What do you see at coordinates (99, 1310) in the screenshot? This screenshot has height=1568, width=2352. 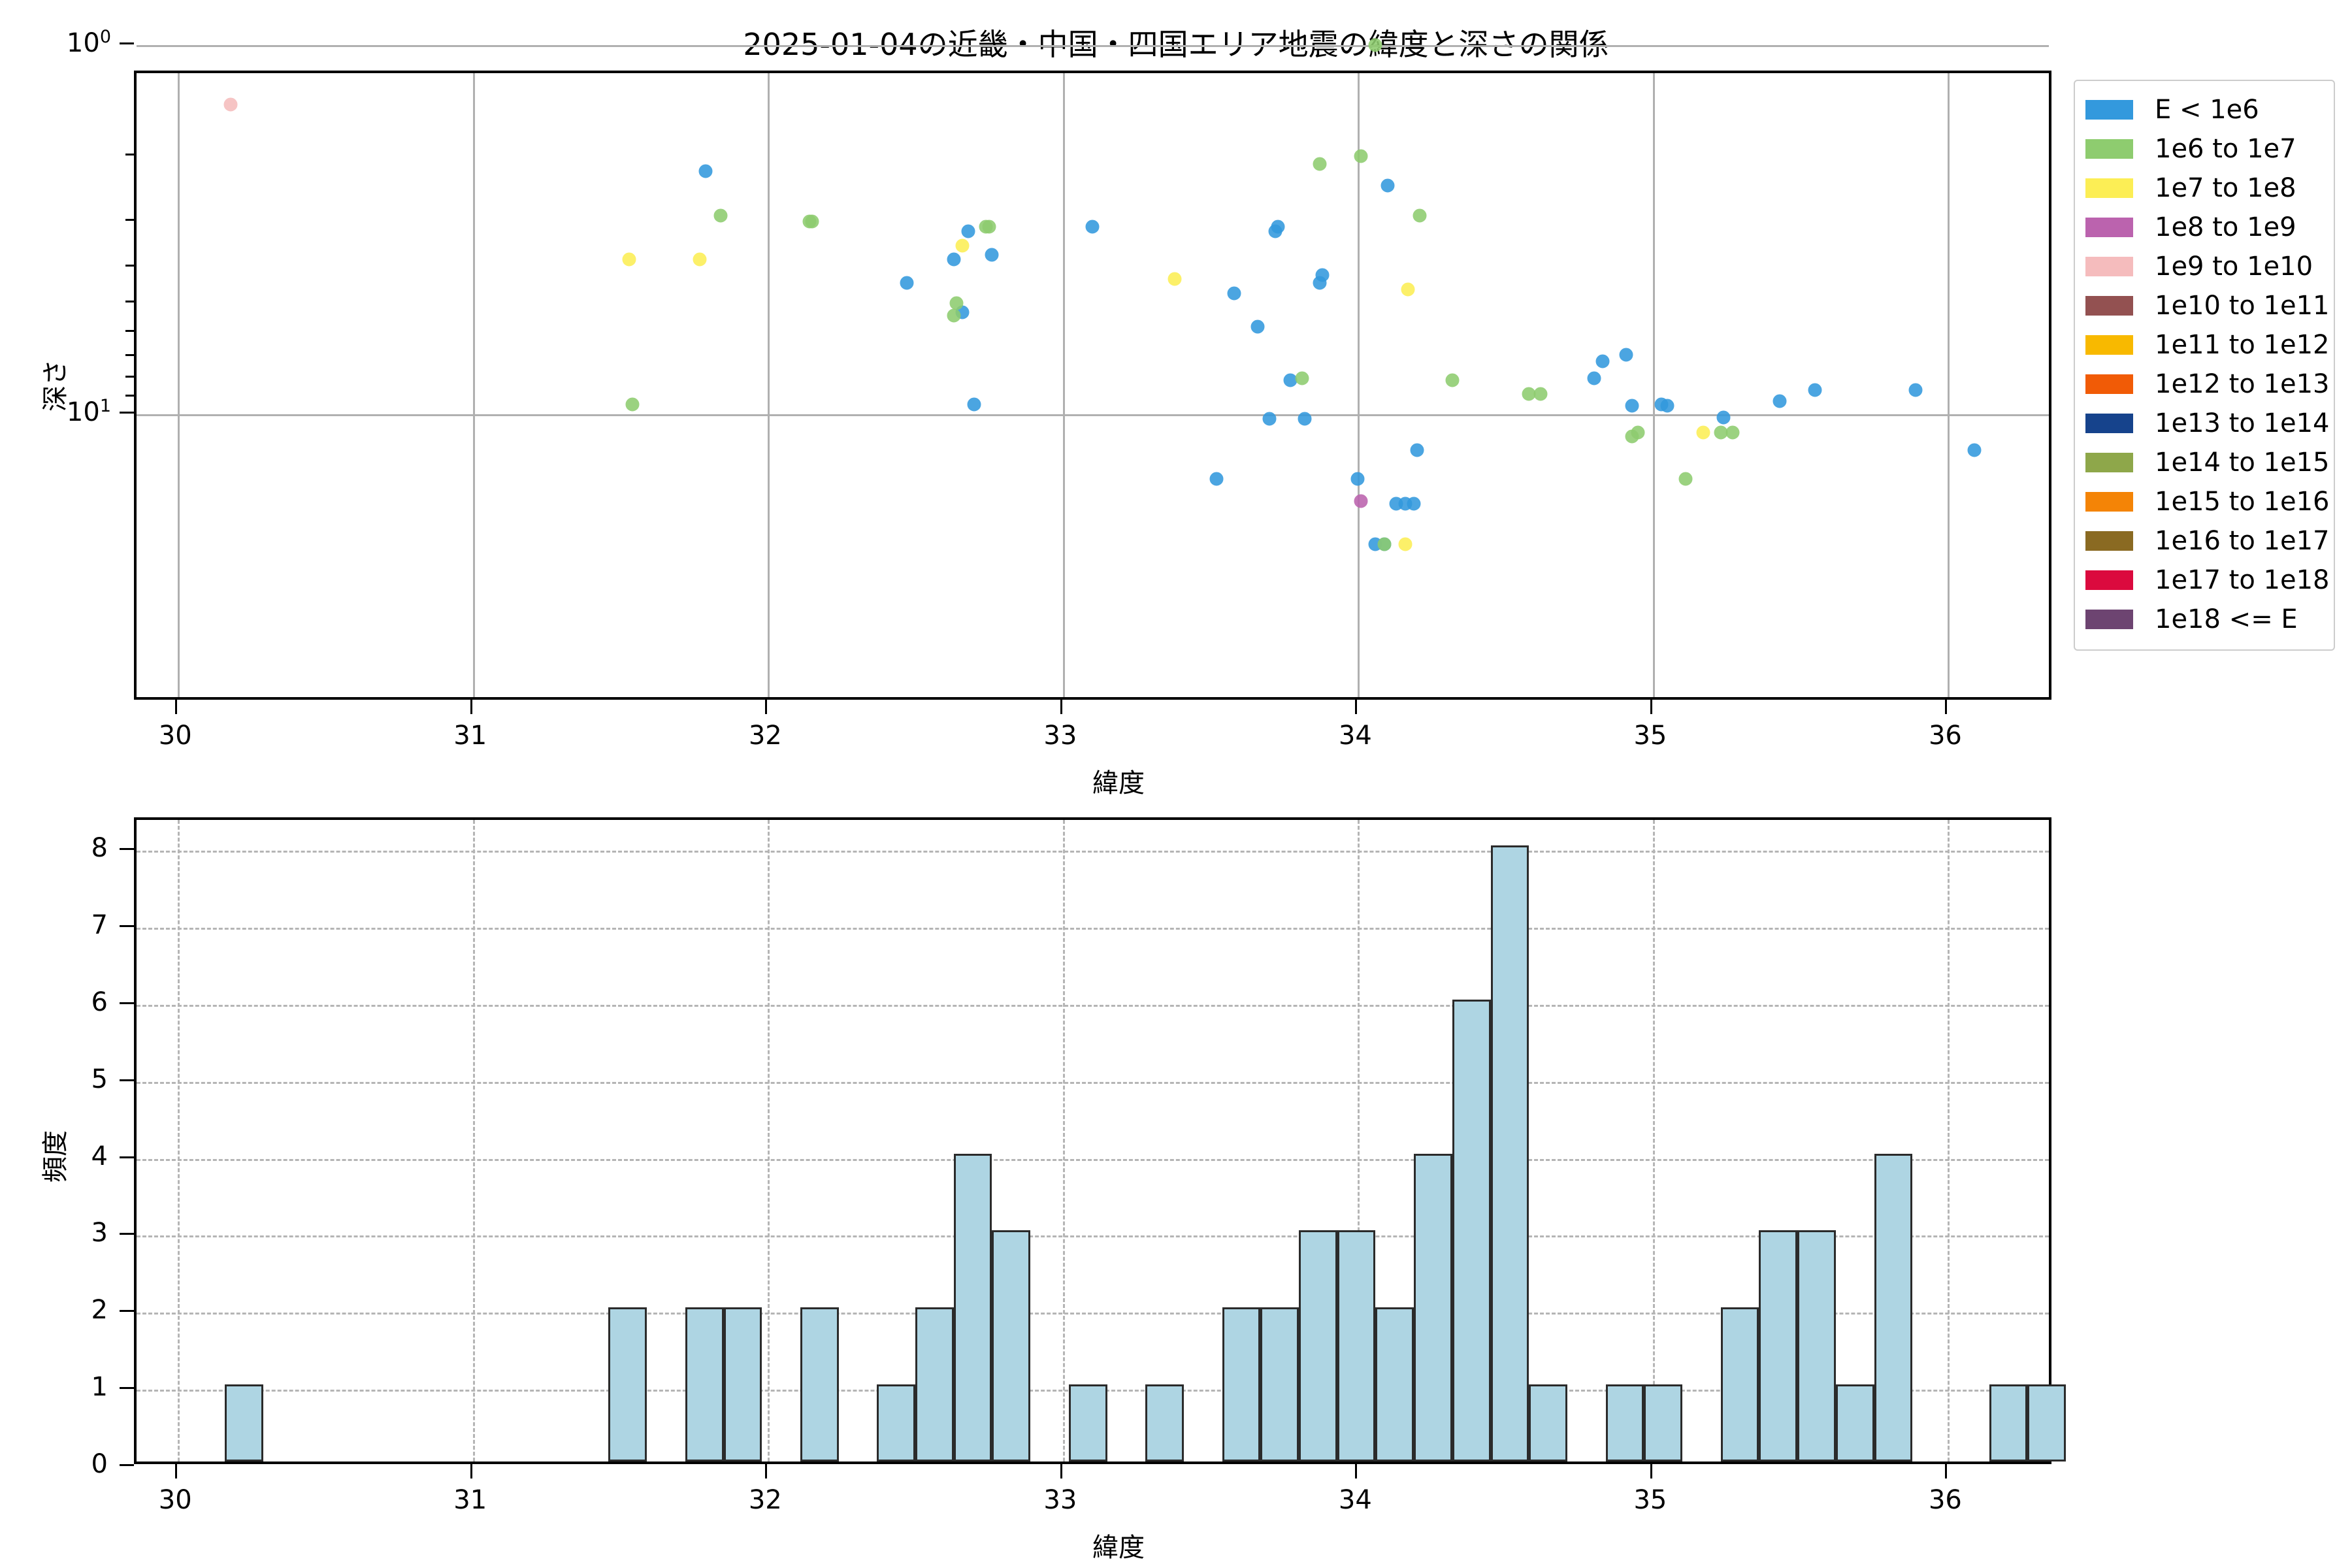 I see `histogram-y-ticklabel: 2` at bounding box center [99, 1310].